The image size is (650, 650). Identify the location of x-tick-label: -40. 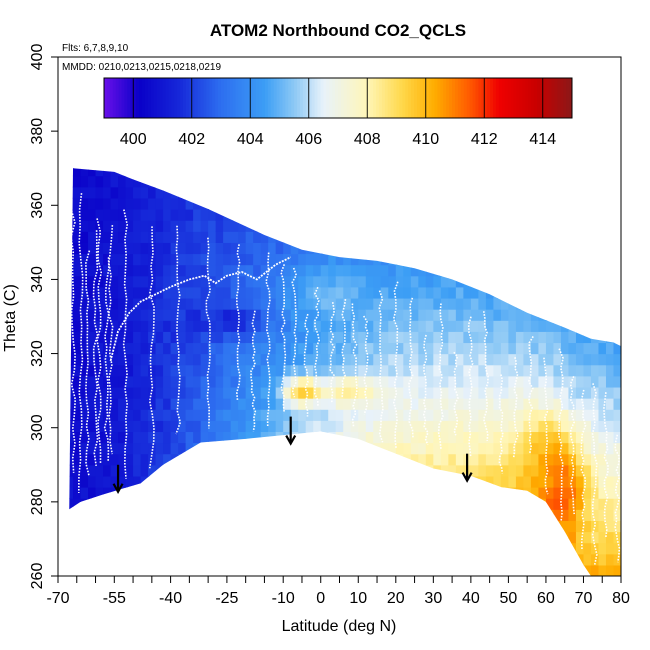
(170, 598).